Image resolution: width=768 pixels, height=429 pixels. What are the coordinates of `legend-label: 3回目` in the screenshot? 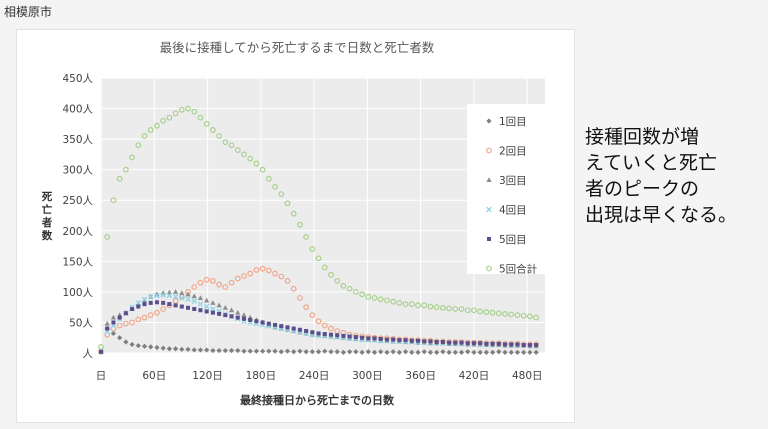 It's located at (513, 181).